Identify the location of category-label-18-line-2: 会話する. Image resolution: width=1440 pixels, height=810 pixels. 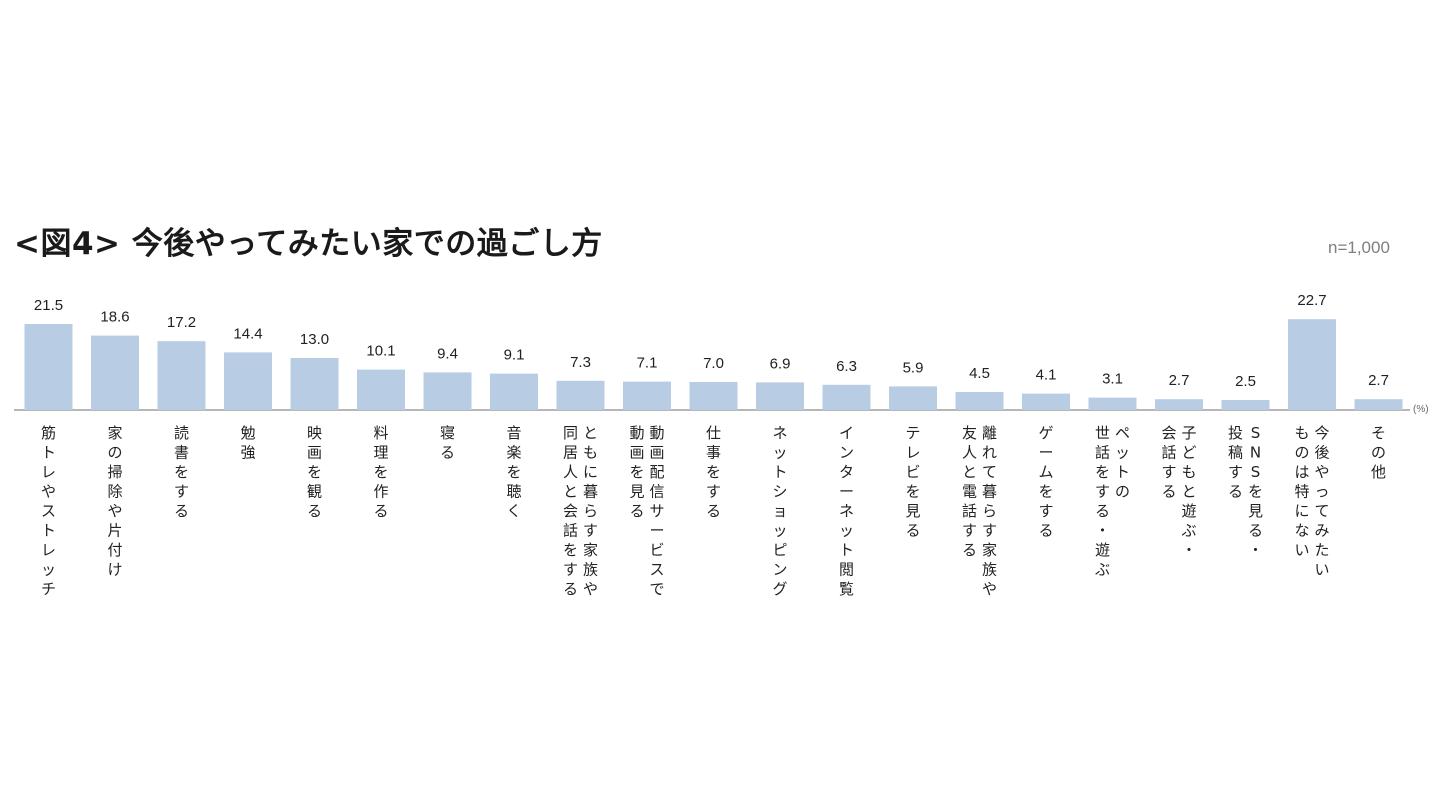
(1168, 462).